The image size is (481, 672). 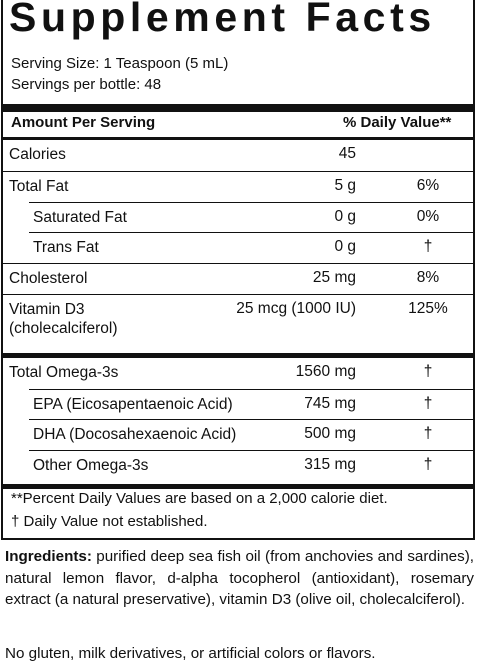 What do you see at coordinates (251, 247) in the screenshot?
I see `sub-nutrient-row: Trans Fat 0 g †` at bounding box center [251, 247].